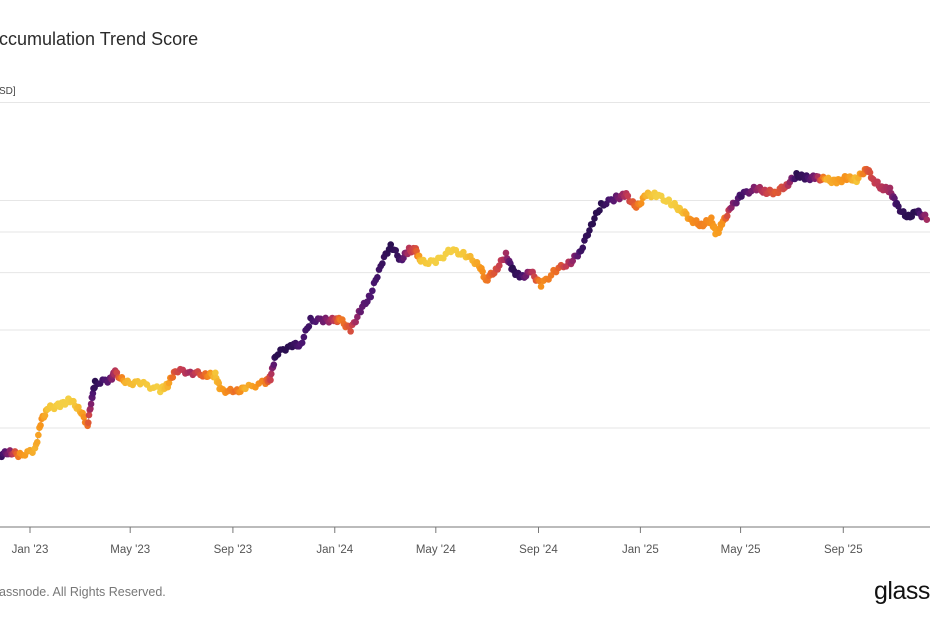 This screenshot has height=620, width=930. I want to click on x-tick-label: May '23, so click(130, 550).